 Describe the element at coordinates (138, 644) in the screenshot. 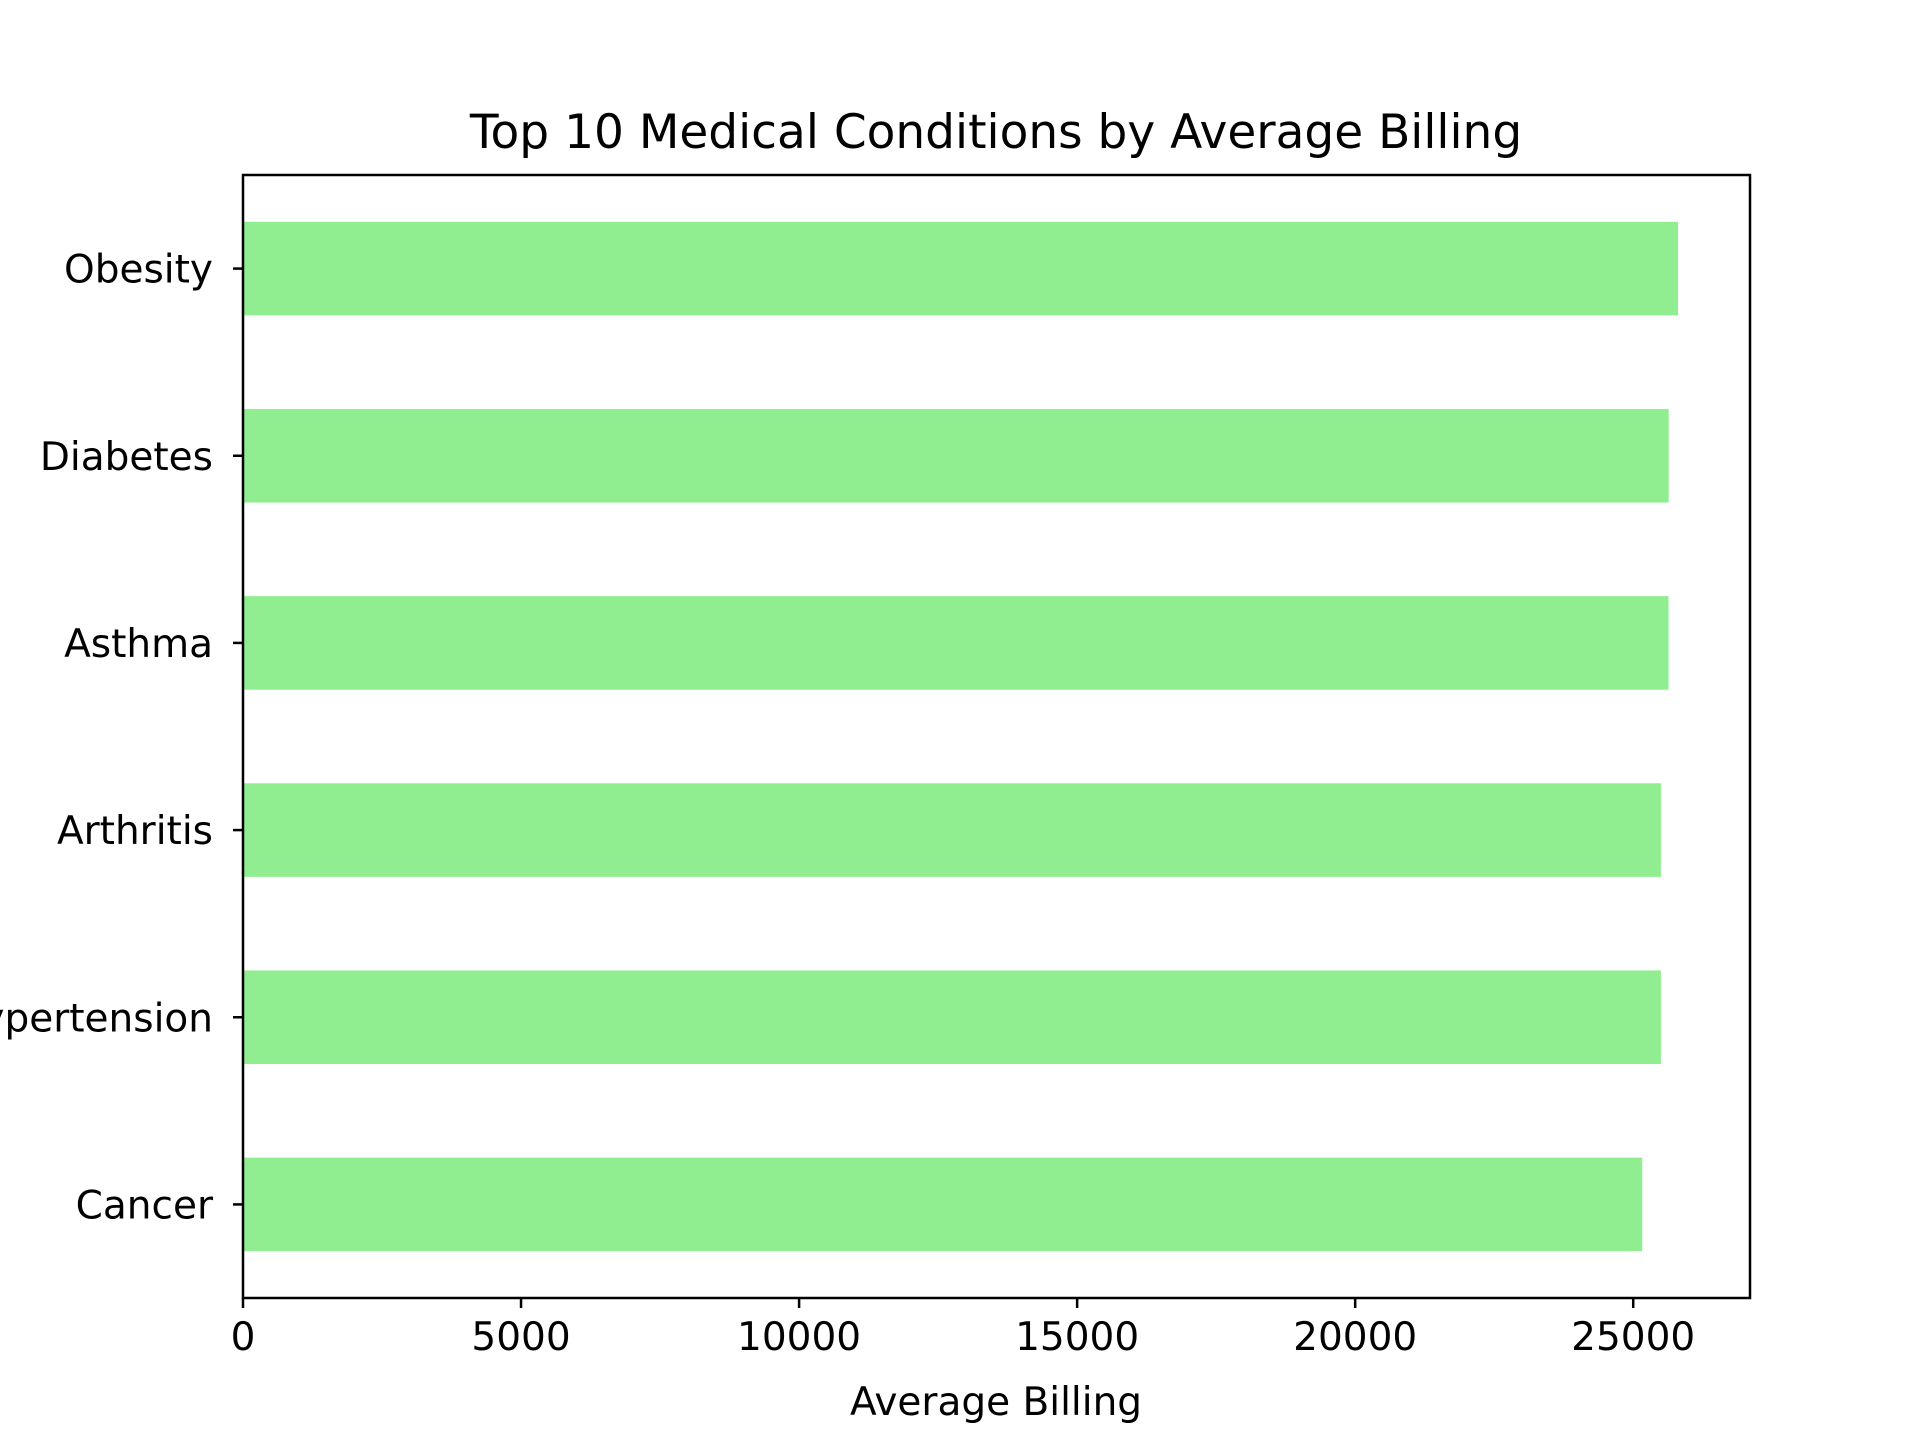

I see `y-tick-label: Asthma` at that location.